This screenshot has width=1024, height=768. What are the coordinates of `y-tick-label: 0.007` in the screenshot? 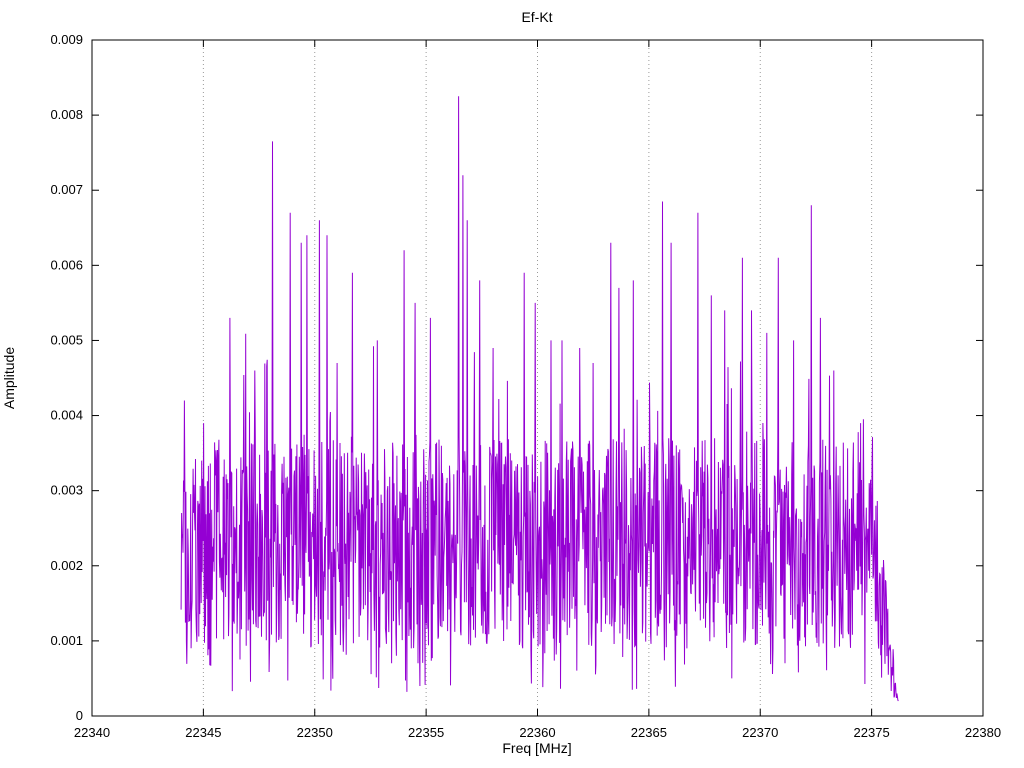 It's located at (66, 189).